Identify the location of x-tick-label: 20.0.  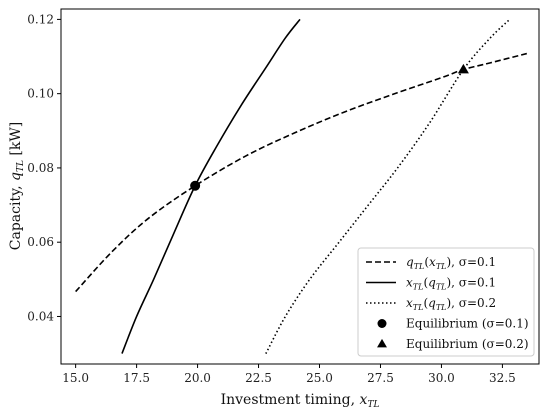
(197, 378).